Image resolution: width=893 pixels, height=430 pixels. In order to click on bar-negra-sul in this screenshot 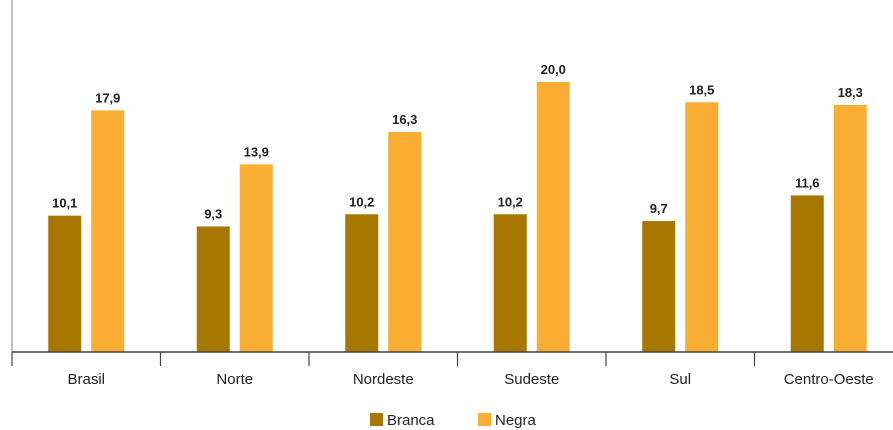, I will do `click(702, 227)`.